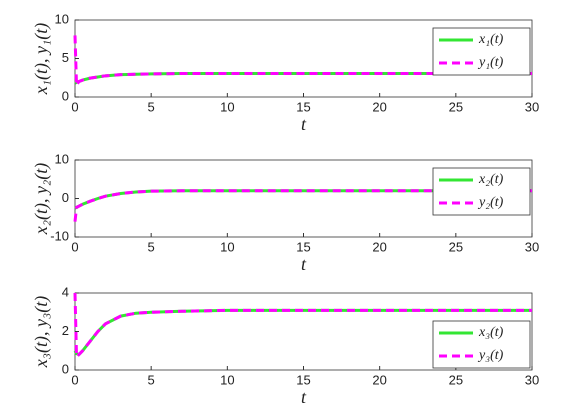 This screenshot has height=415, width=564. Describe the element at coordinates (65, 57) in the screenshot. I see `y-tick-label: 5` at that location.